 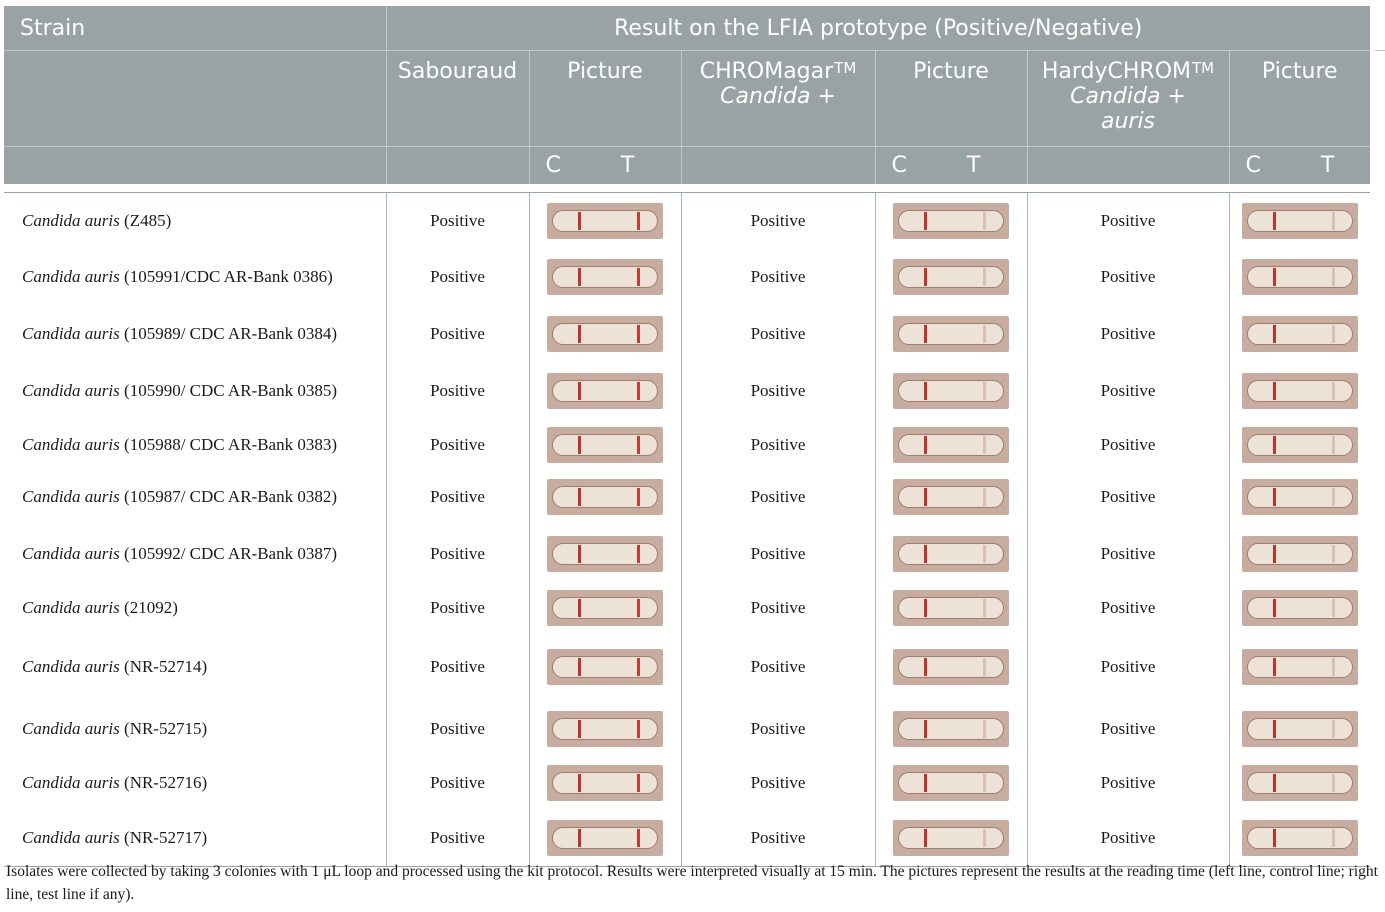 What do you see at coordinates (604, 98) in the screenshot?
I see `header-picture-1: Picture` at bounding box center [604, 98].